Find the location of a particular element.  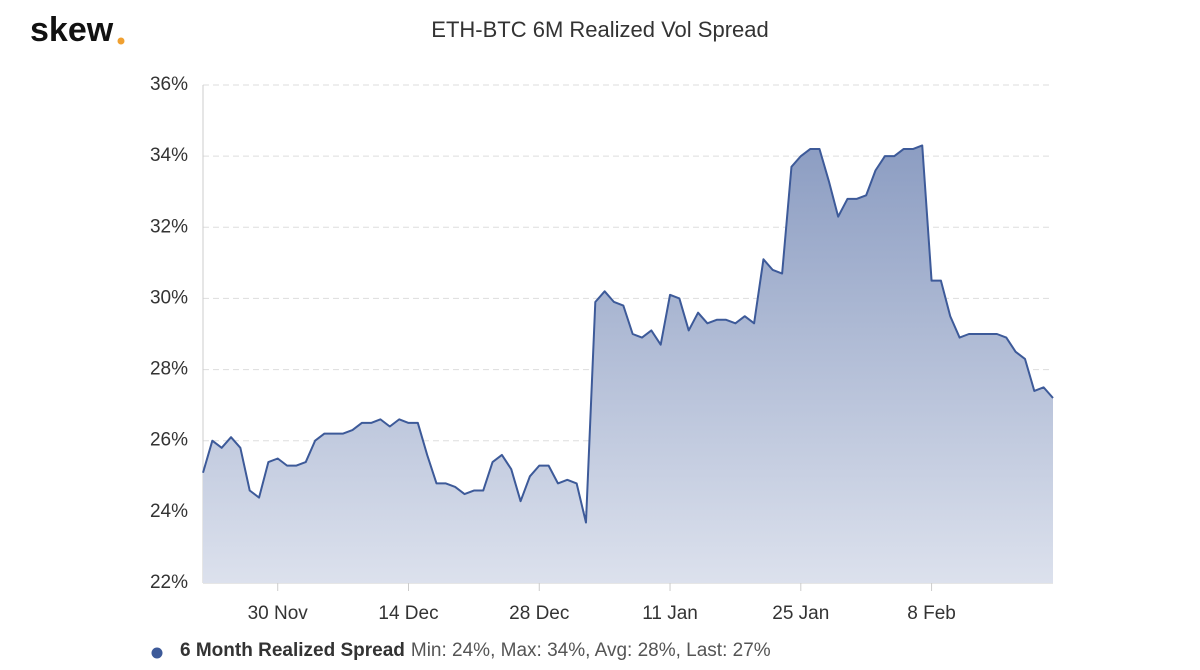

chart-title: ETH-BTC 6M Realized Vol Spread is located at coordinates (599, 29).